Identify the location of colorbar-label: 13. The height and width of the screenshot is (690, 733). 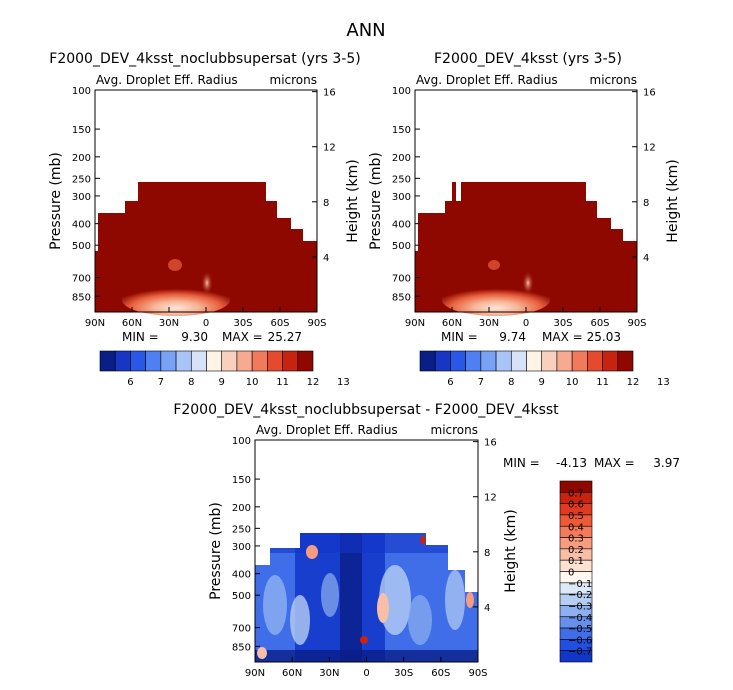
(663, 382).